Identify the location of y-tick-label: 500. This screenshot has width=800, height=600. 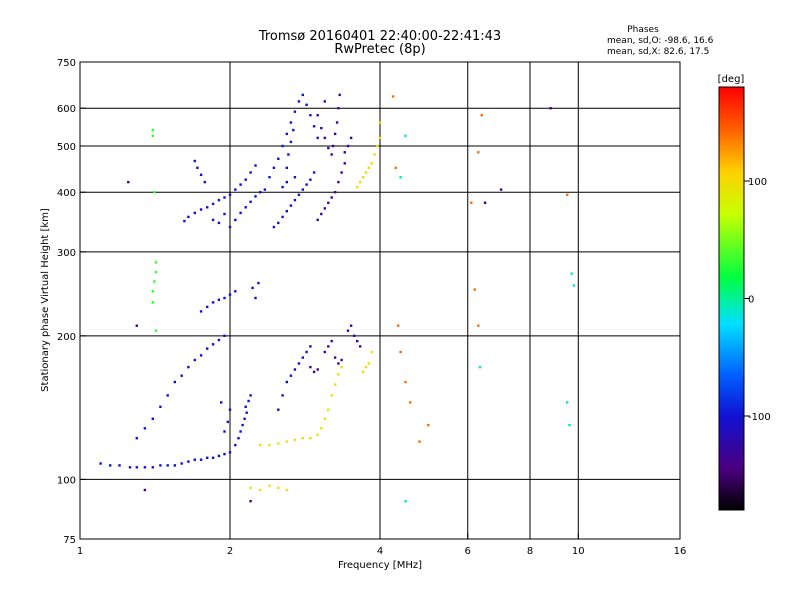
(66, 147).